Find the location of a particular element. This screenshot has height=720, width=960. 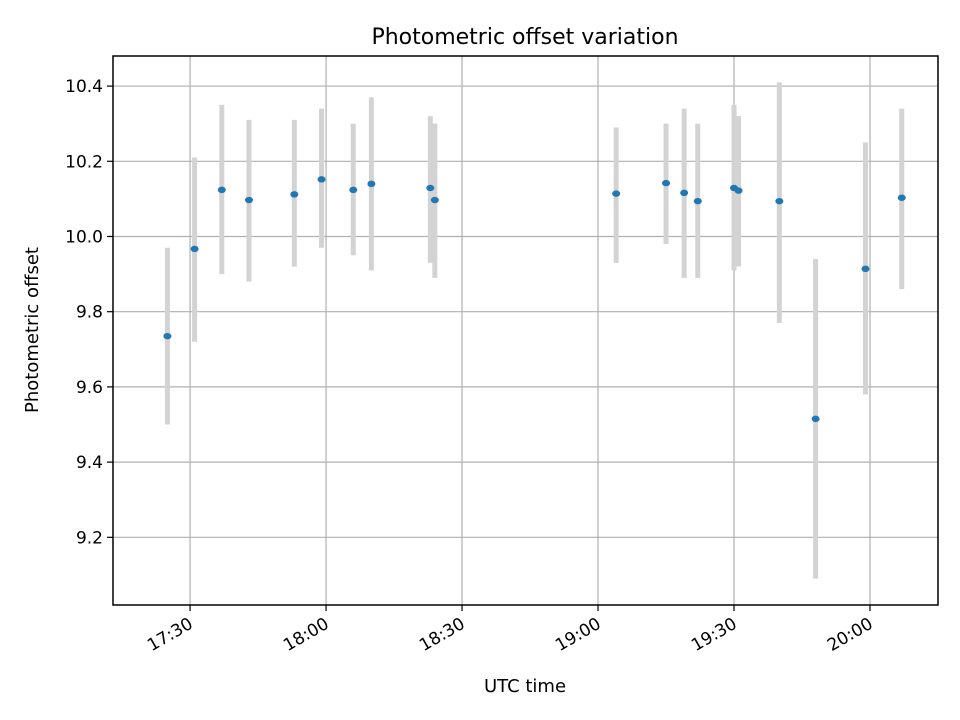

chart-title: Photometric offset variation is located at coordinates (524, 37).